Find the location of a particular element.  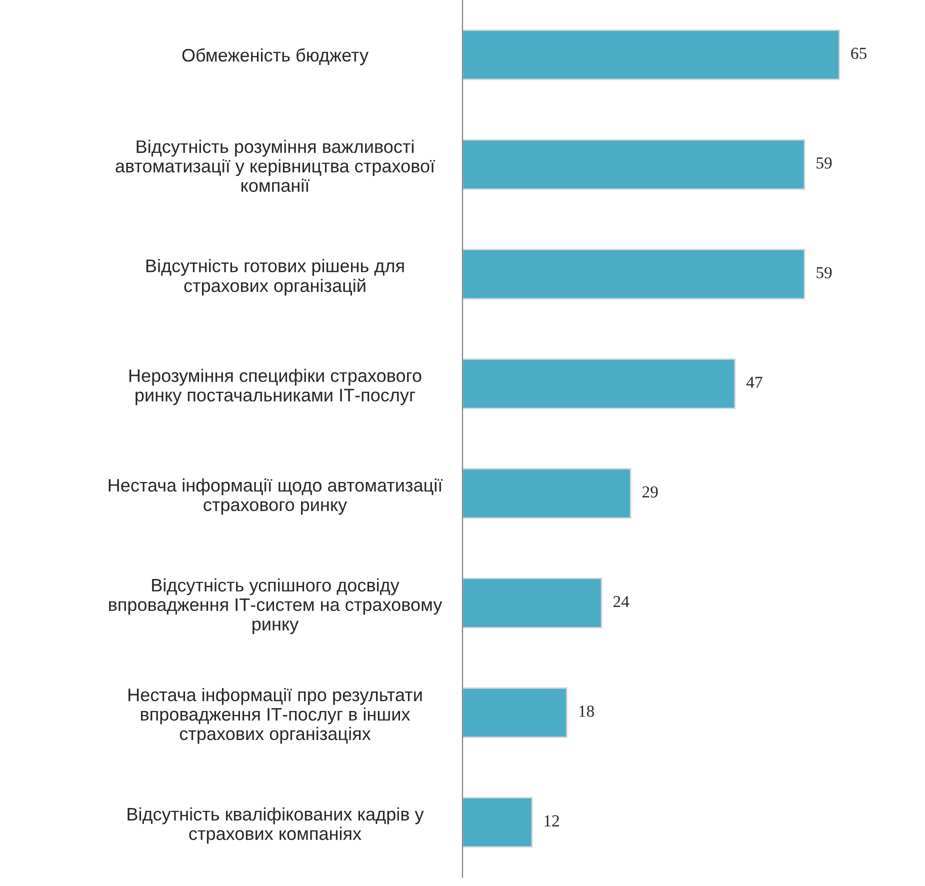

data-label: 47 is located at coordinates (754, 382).